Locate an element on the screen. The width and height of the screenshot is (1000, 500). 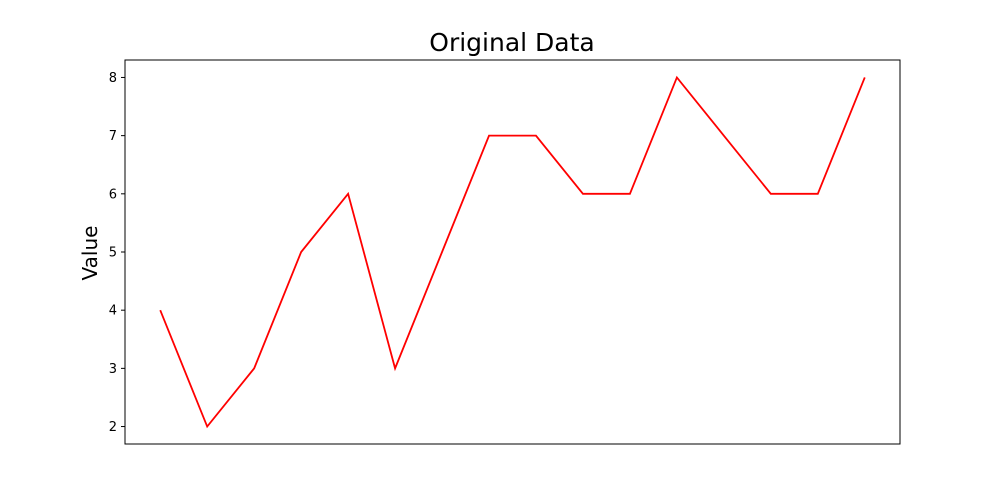
y-tick-label: 6 is located at coordinates (113, 194).